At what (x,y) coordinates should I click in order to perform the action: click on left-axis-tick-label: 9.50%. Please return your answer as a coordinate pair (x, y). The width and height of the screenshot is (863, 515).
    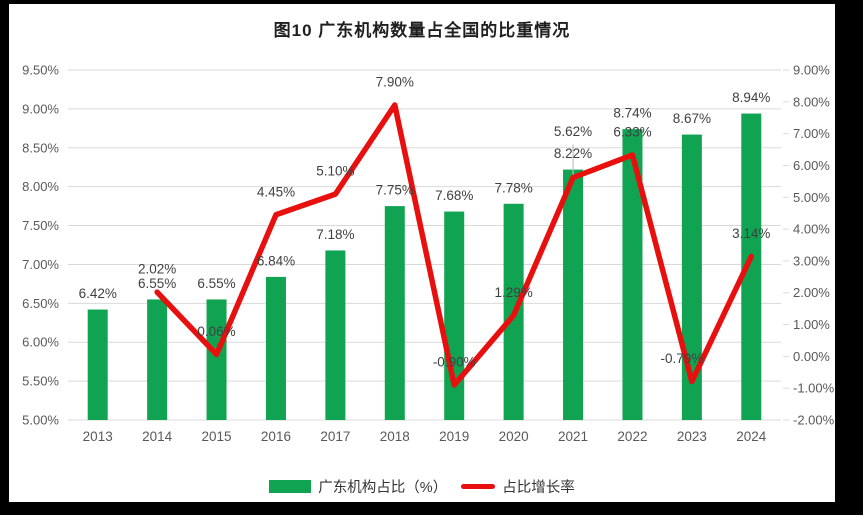
    Looking at the image, I should click on (40, 70).